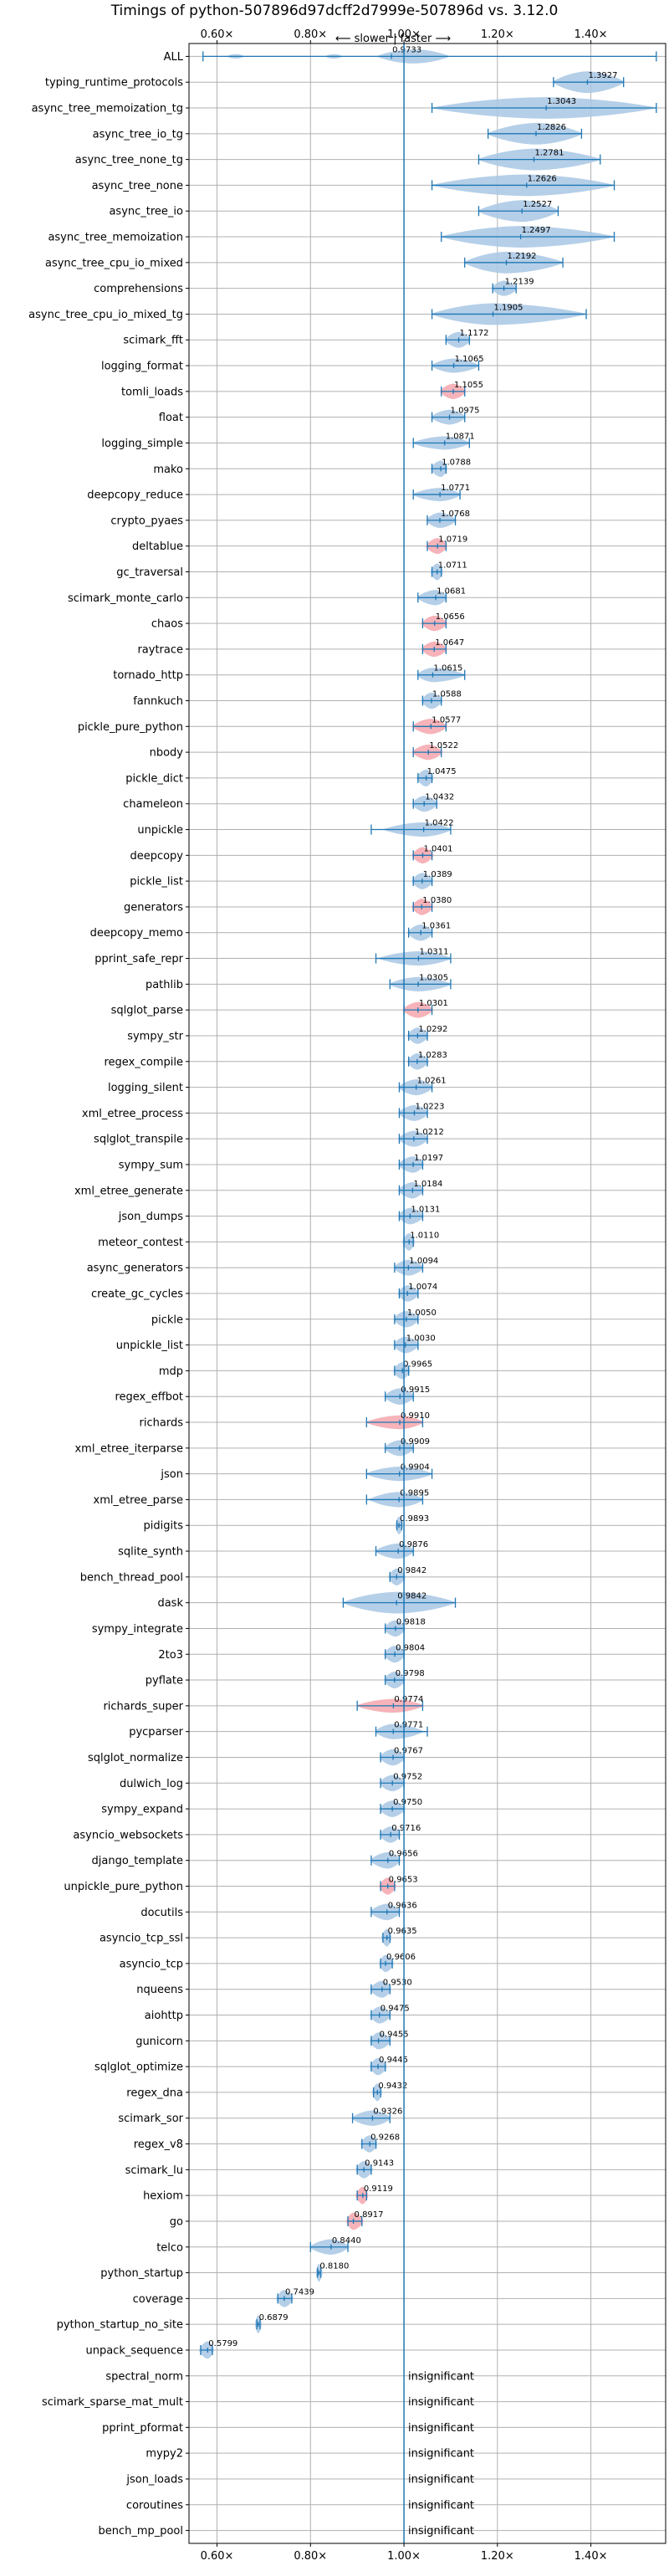 This screenshot has height=2576, width=669. I want to click on benchmark-label: sqlite_synth, so click(151, 1553).